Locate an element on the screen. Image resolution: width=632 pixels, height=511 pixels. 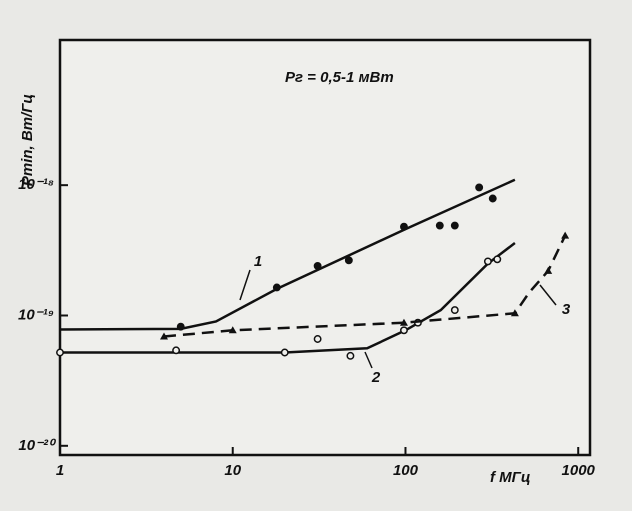
y-axis-label: Pmin, Вт/Гц is located at coordinates (27, 140).